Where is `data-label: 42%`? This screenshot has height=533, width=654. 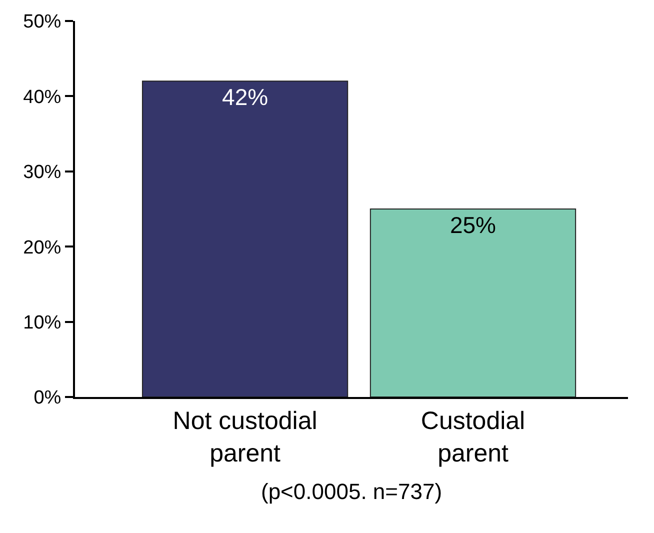 data-label: 42% is located at coordinates (245, 97).